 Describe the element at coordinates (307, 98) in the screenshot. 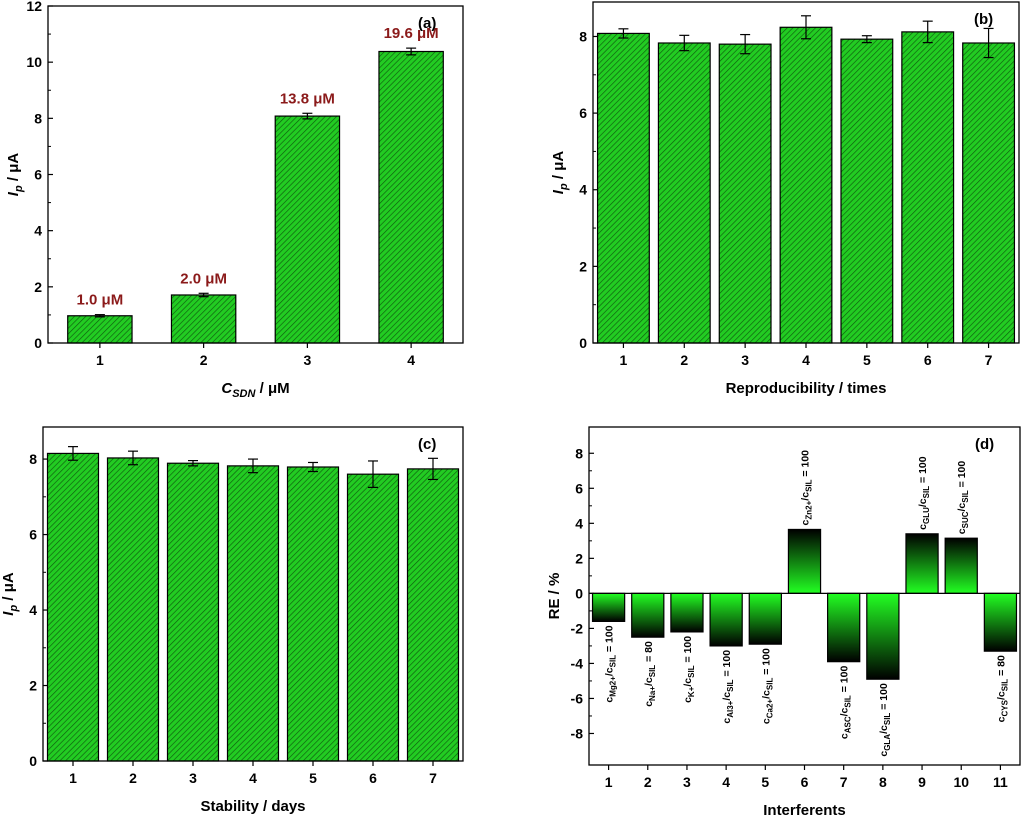

I see `data-label-a-3: 13.8 μM` at that location.